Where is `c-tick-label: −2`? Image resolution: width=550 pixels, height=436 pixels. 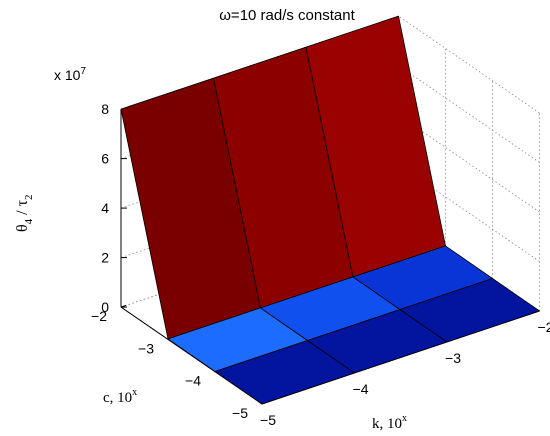
c-tick-label: −2 is located at coordinates (99, 316).